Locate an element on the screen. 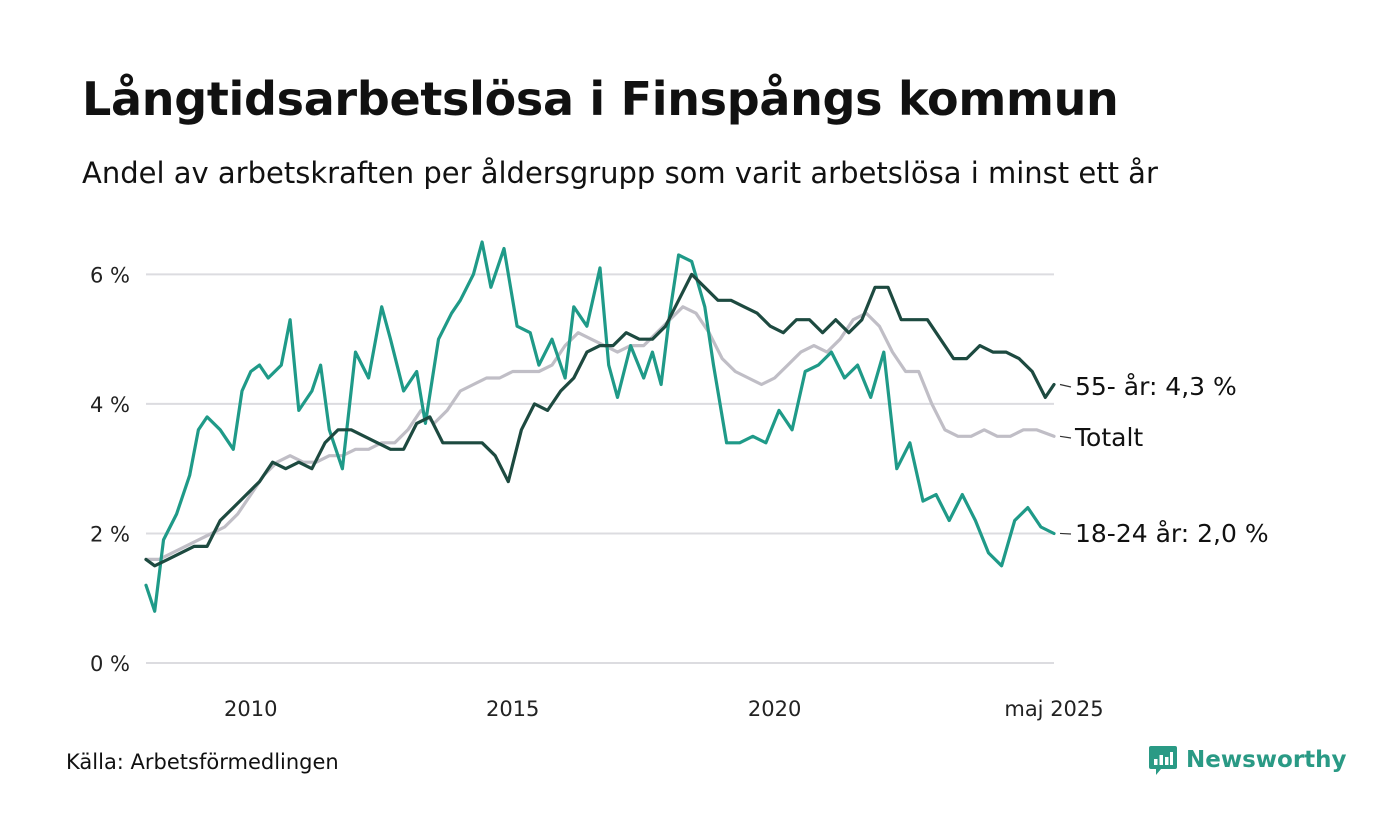 This screenshot has height=840, width=1400. x-tick-label: 2010 is located at coordinates (250, 709).